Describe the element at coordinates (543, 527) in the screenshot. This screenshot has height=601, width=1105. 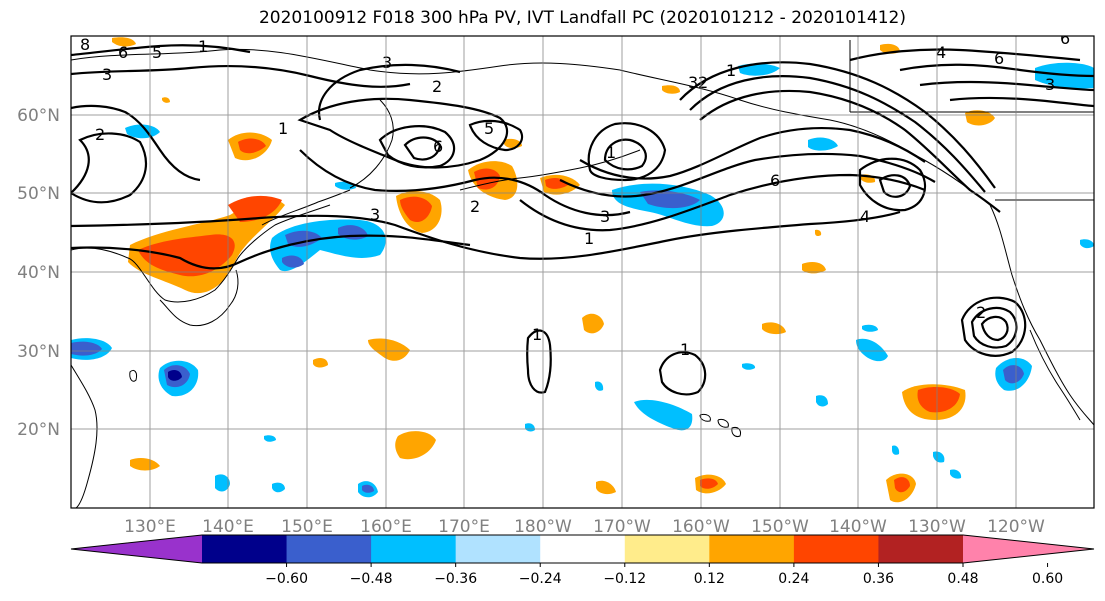
I see `lon-label: 180°W` at that location.